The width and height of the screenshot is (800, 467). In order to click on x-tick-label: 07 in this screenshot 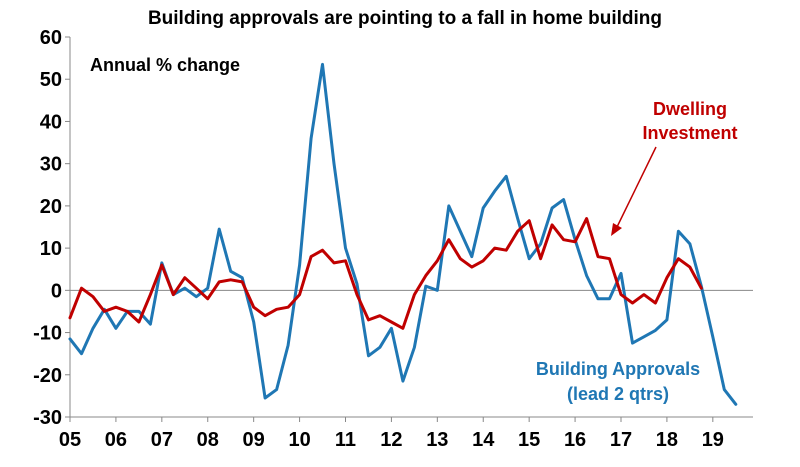, I will do `click(162, 440)`.